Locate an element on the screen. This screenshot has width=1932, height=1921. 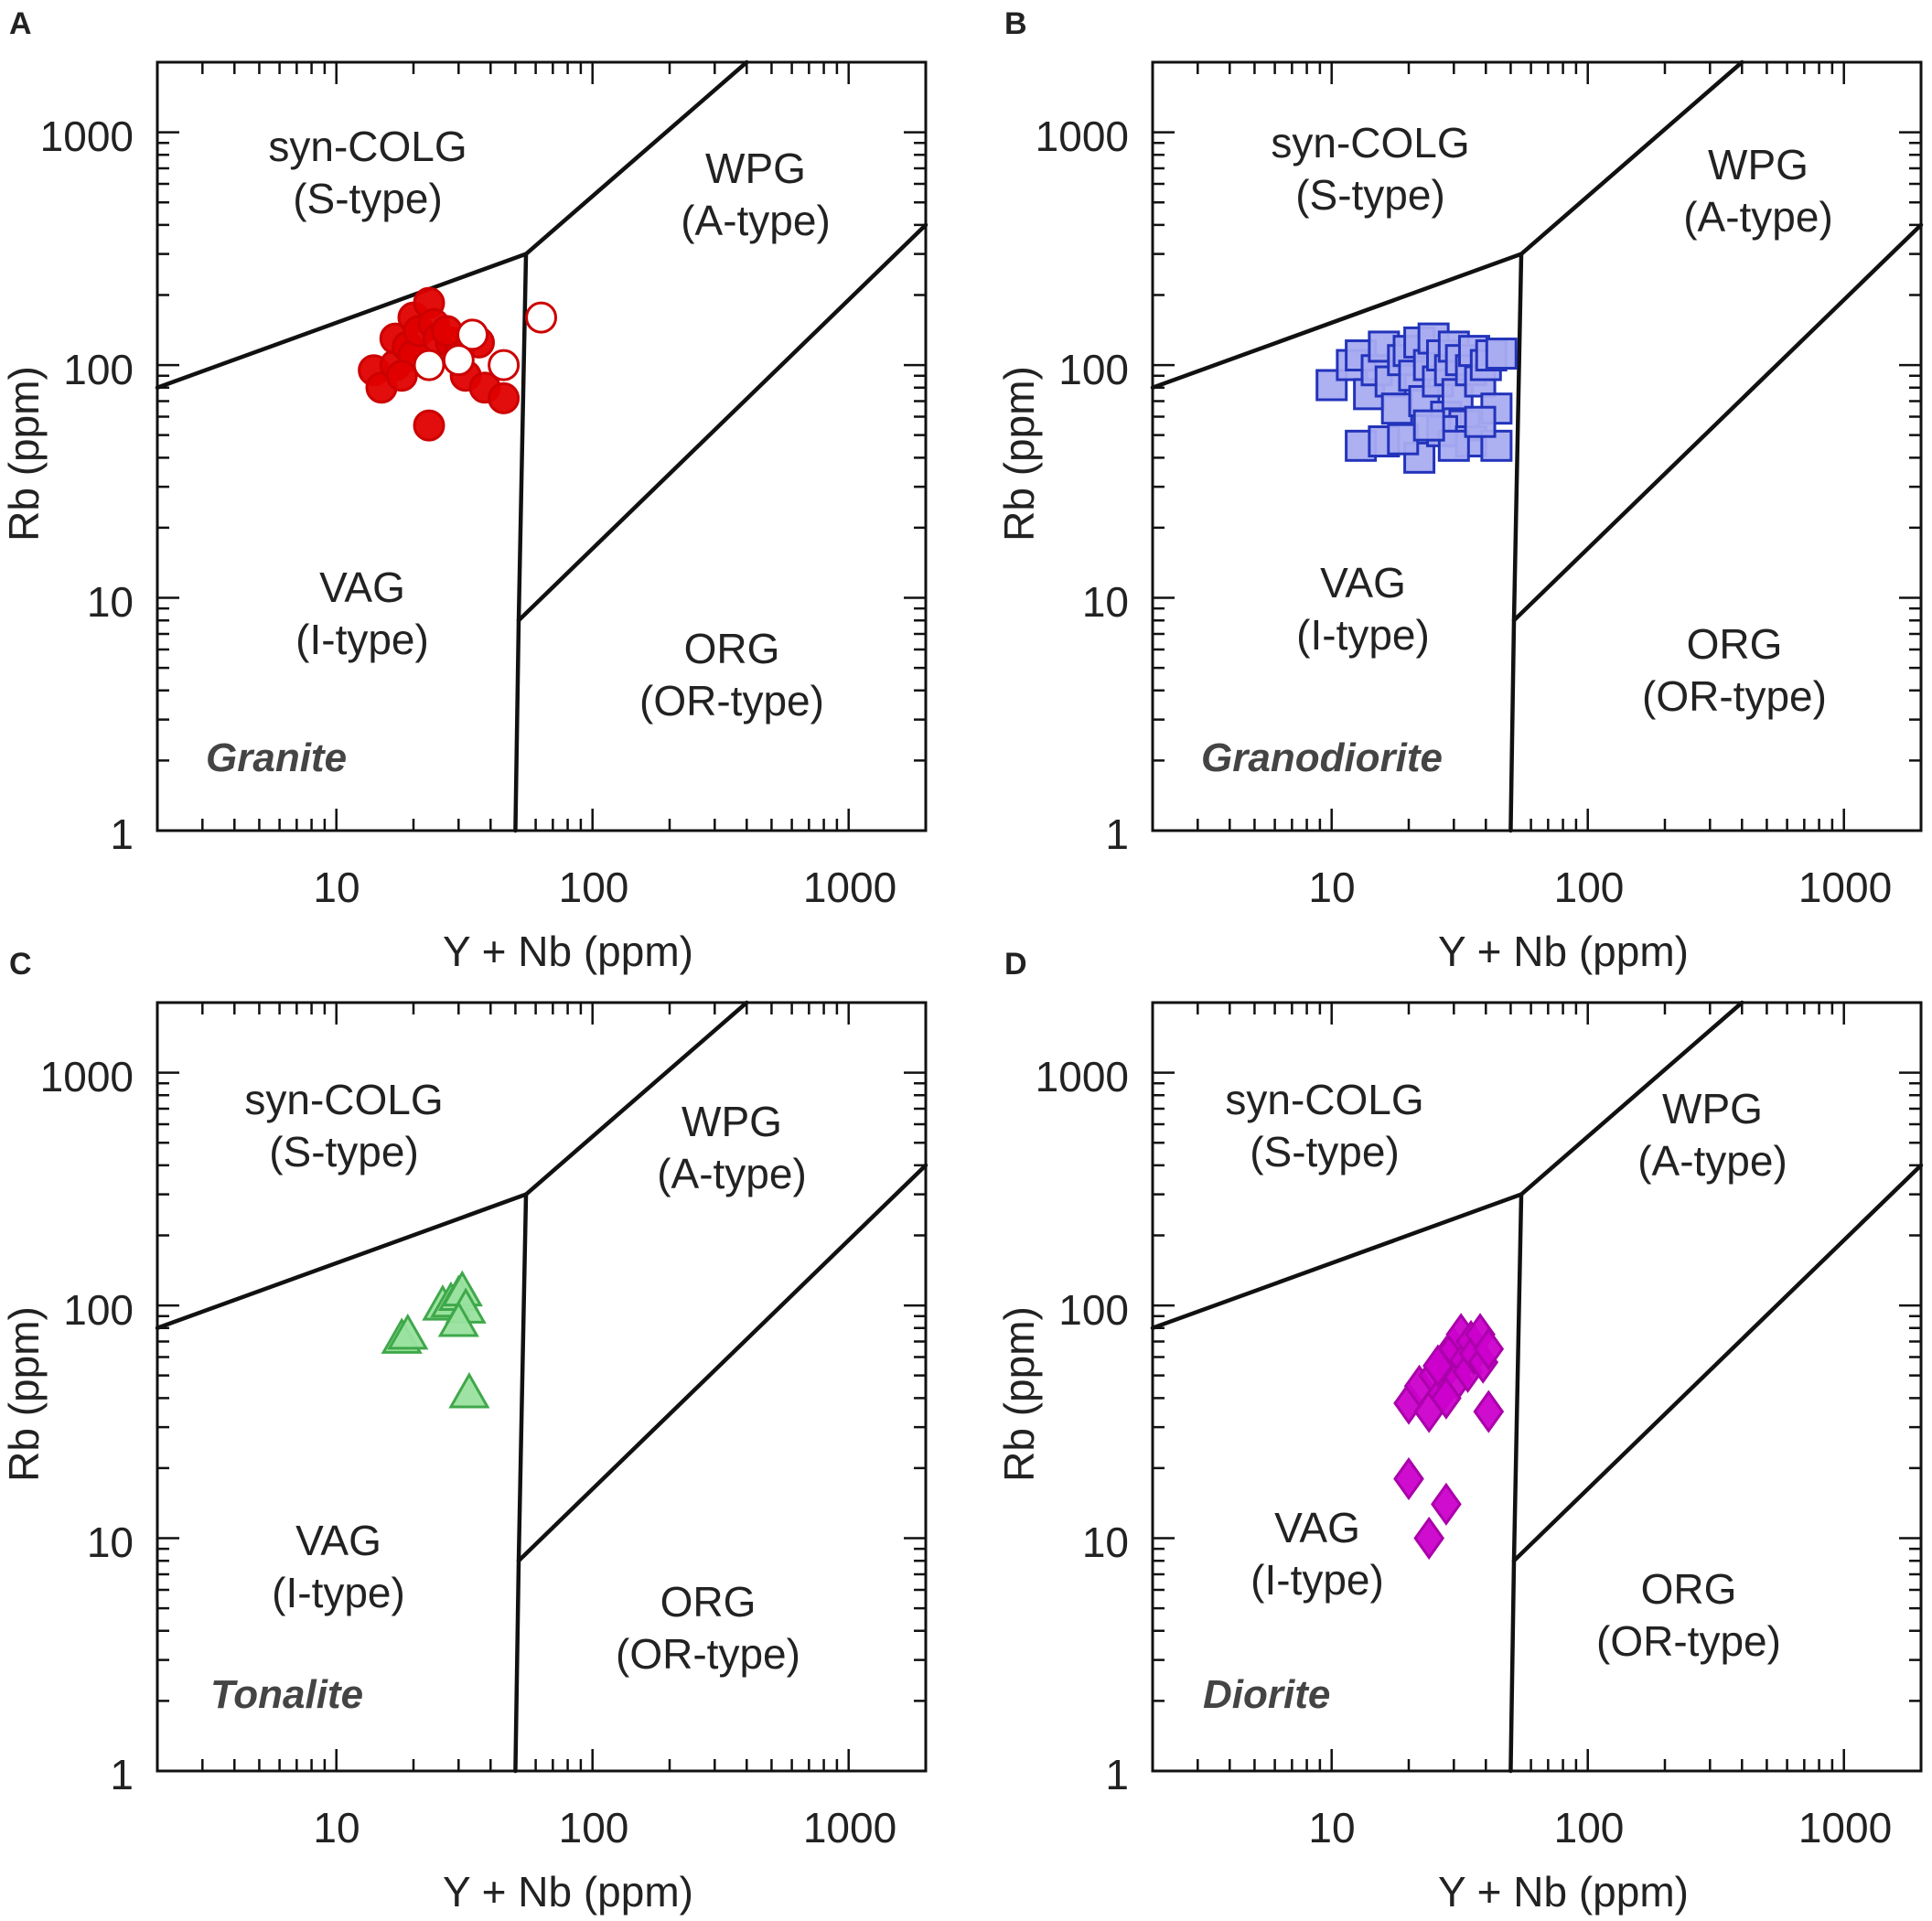
panel-letter-a: A is located at coordinates (20, 24).